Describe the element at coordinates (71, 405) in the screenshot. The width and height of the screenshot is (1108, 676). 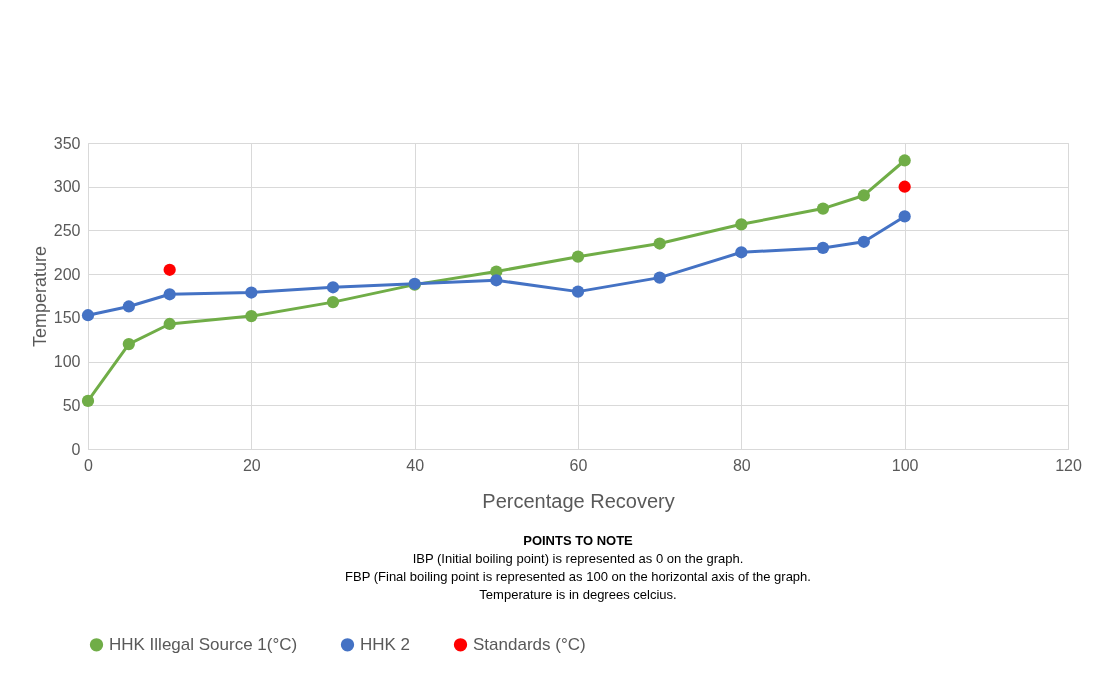
I see `y-tick-label: 50` at that location.